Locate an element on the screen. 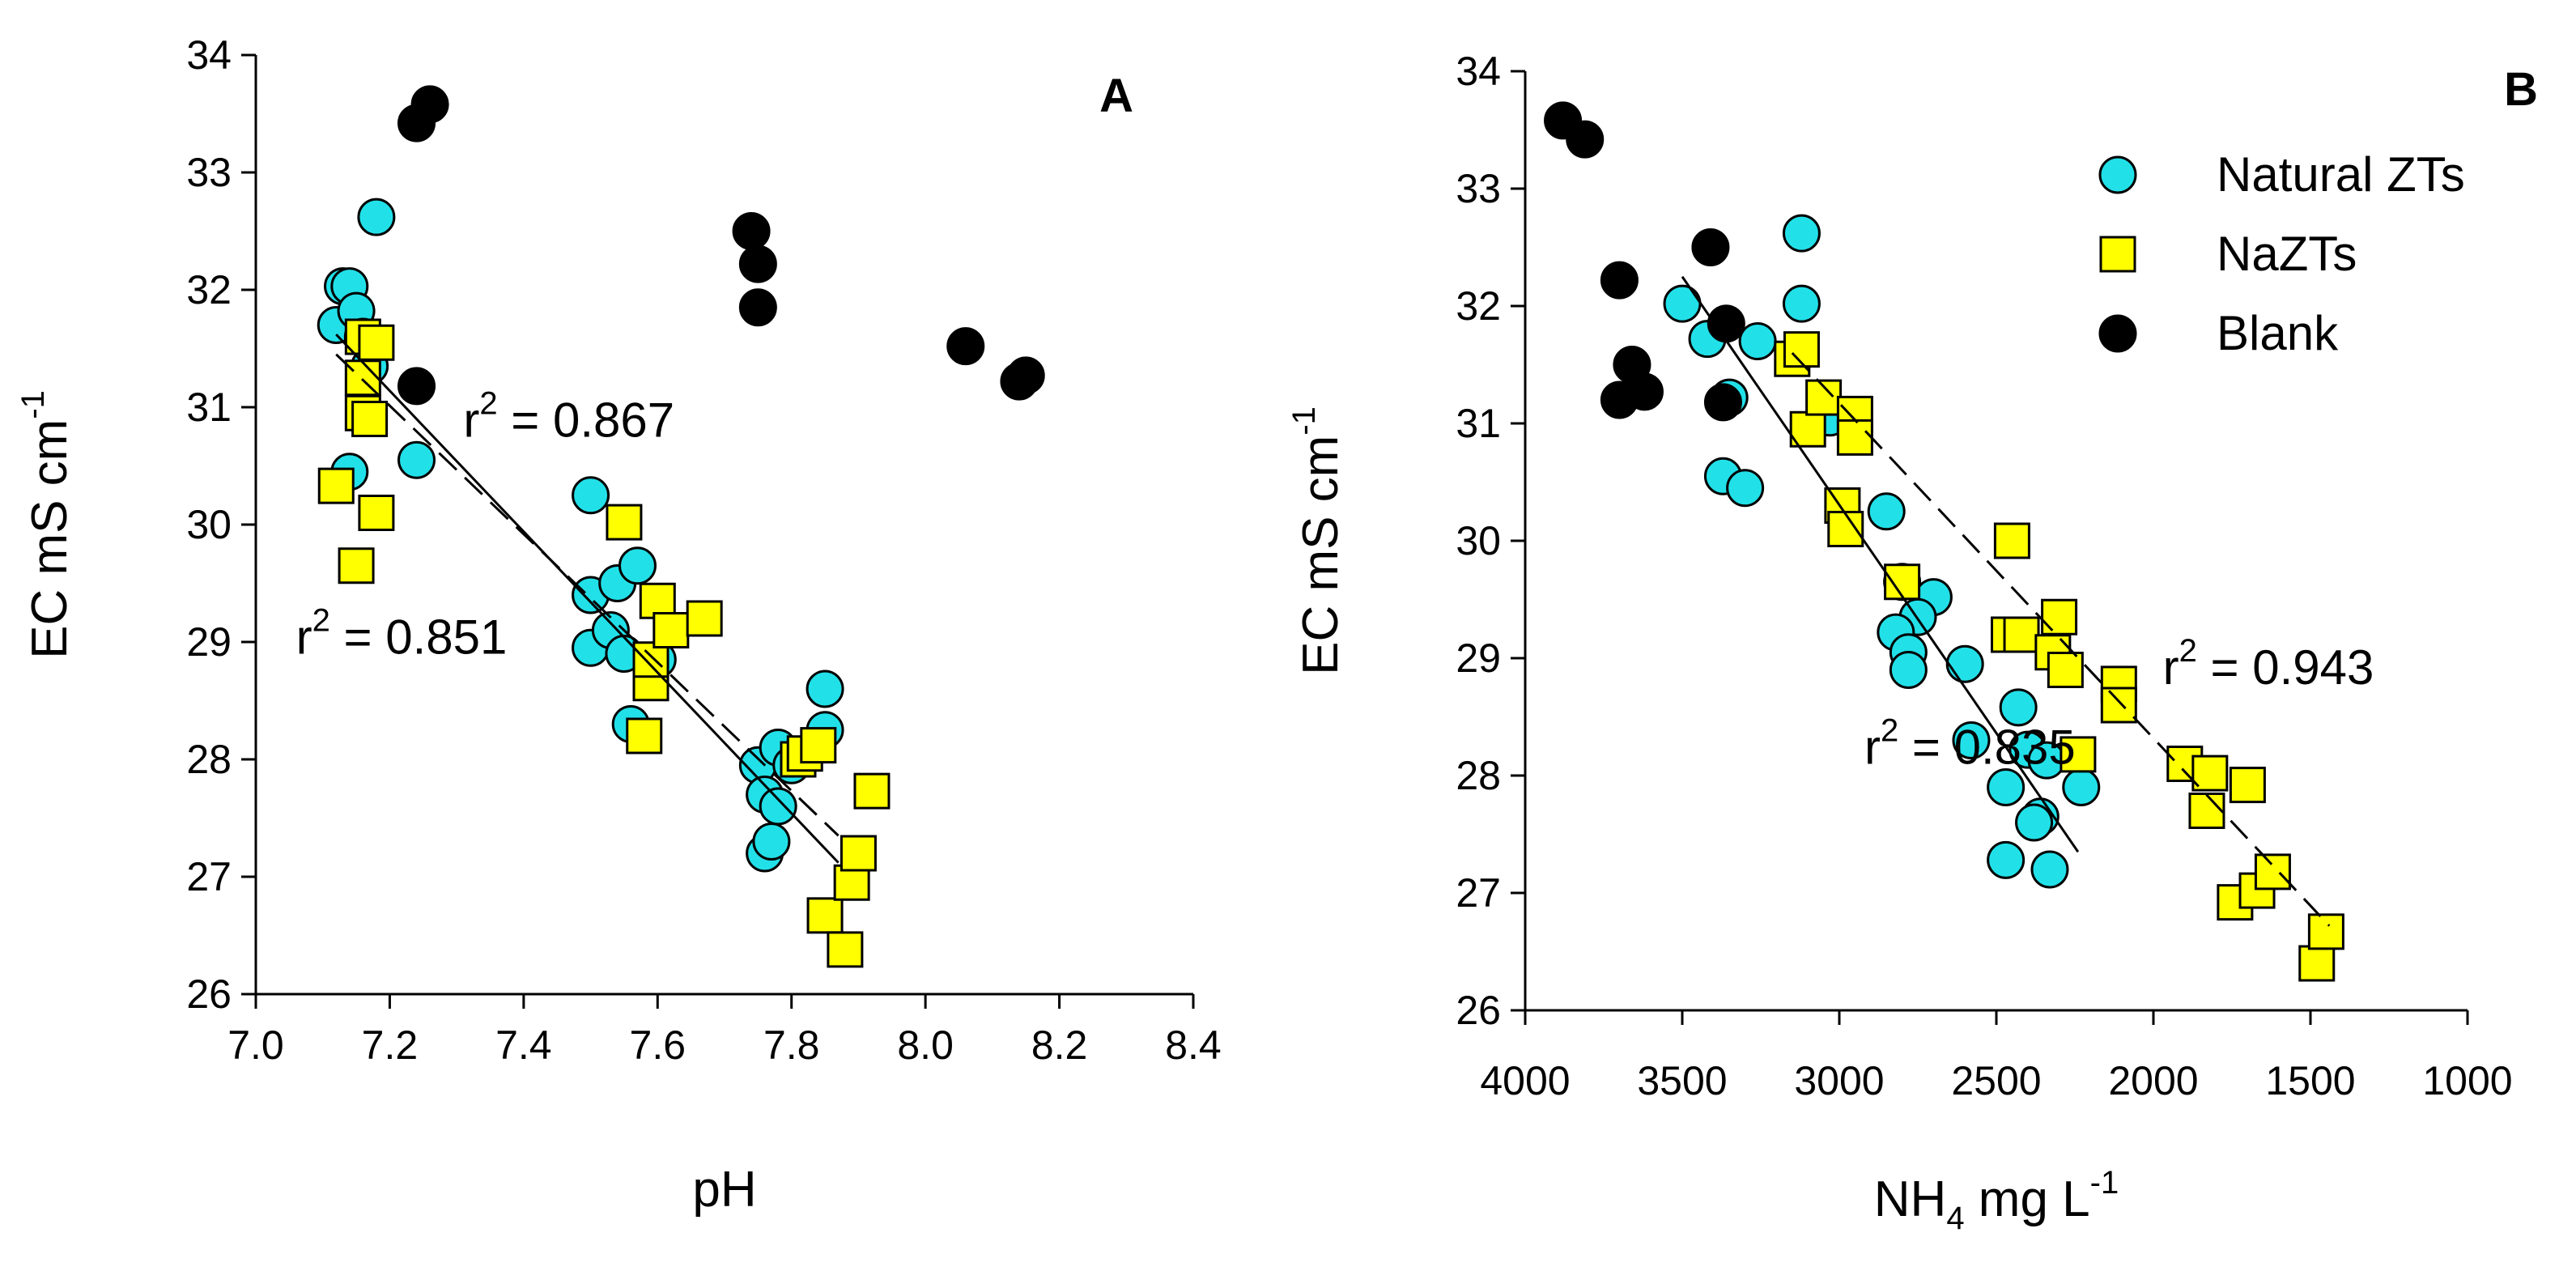 The image size is (2576, 1271). panel-b-x-tick-label: 3500 is located at coordinates (1682, 1080).